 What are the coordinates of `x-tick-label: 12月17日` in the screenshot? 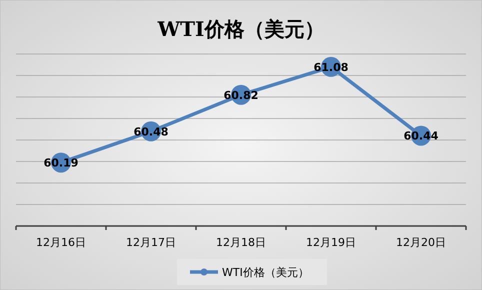 It's located at (151, 242).